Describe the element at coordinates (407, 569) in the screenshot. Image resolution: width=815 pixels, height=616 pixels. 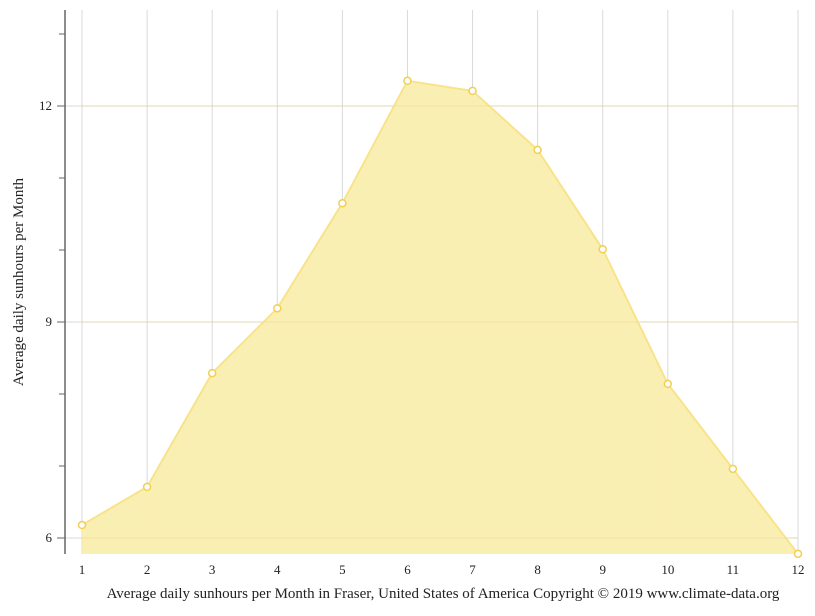
I see `x-tick-label: 6` at that location.